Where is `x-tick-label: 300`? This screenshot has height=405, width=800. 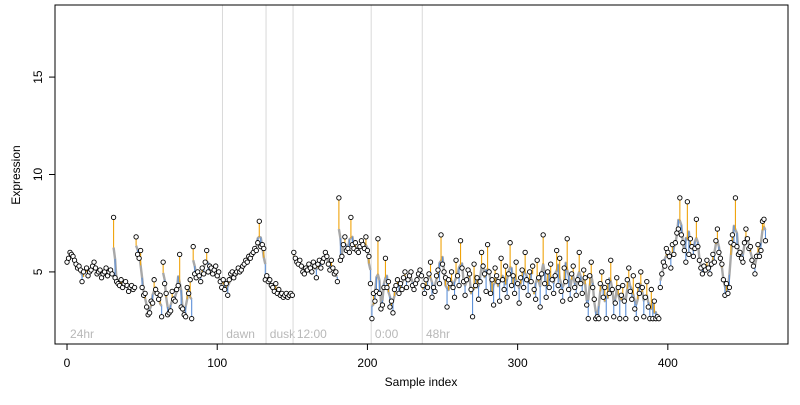
x-tick-label: 300 is located at coordinates (518, 363).